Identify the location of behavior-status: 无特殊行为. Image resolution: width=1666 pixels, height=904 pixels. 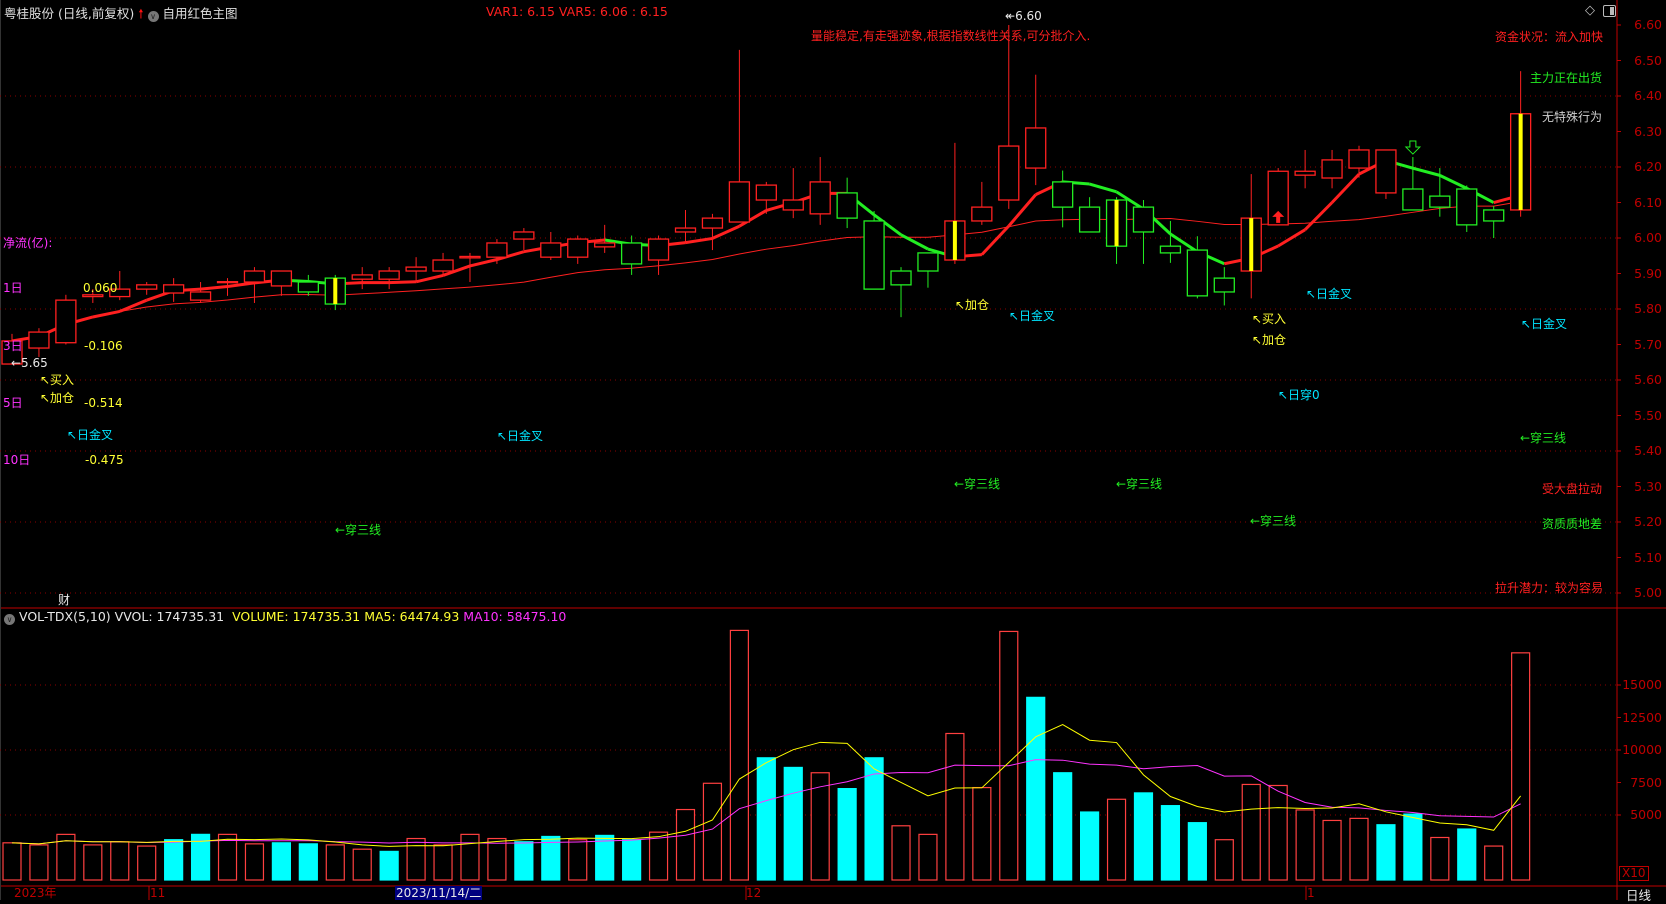
(1572, 117).